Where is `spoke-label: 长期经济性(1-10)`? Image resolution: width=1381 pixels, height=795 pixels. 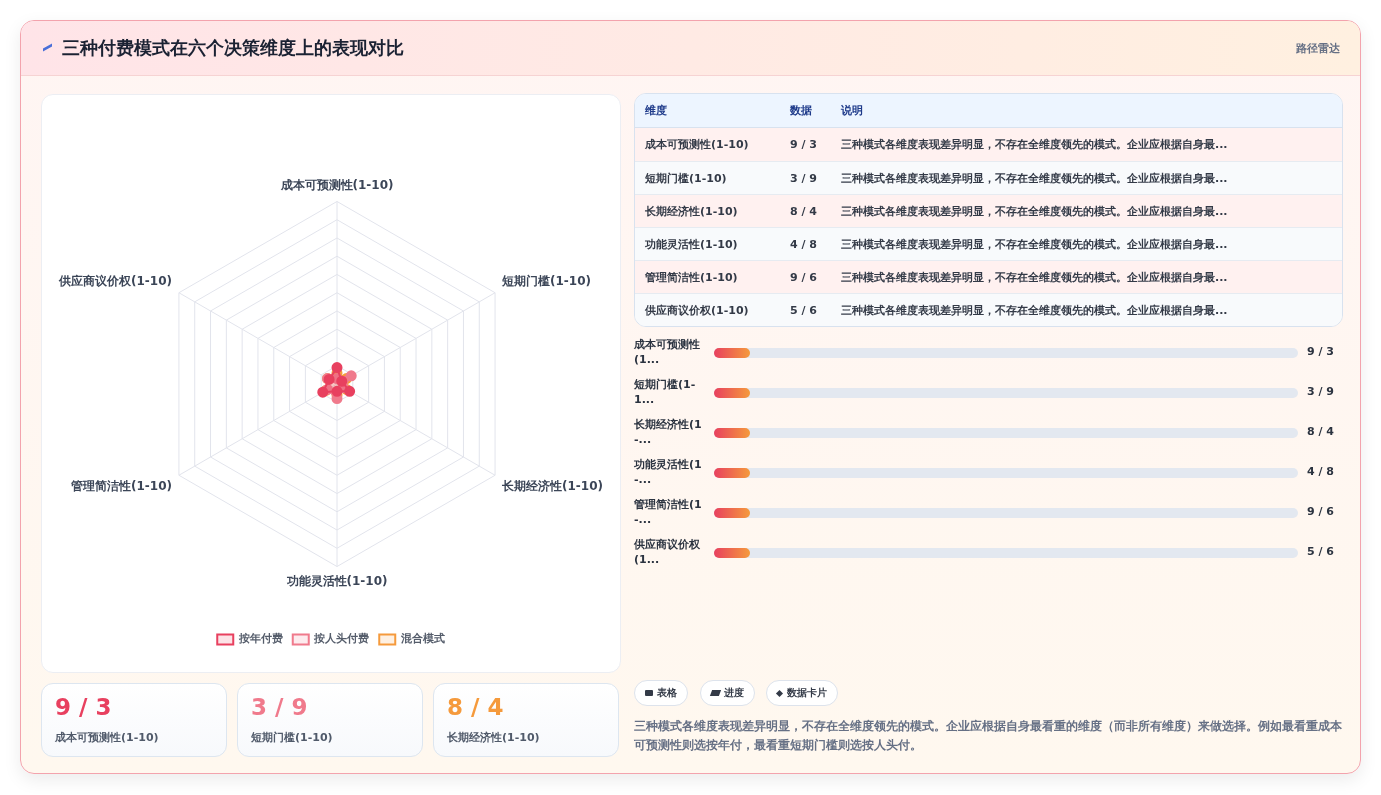 spoke-label: 长期经济性(1-10) is located at coordinates (552, 485).